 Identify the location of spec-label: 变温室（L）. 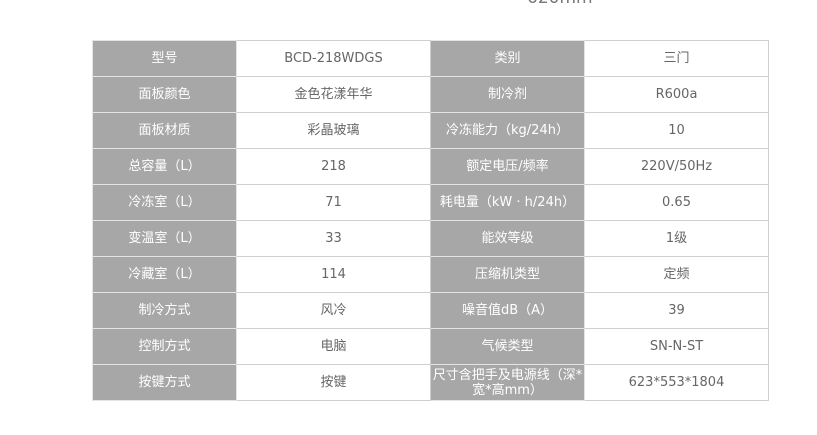
(164, 238).